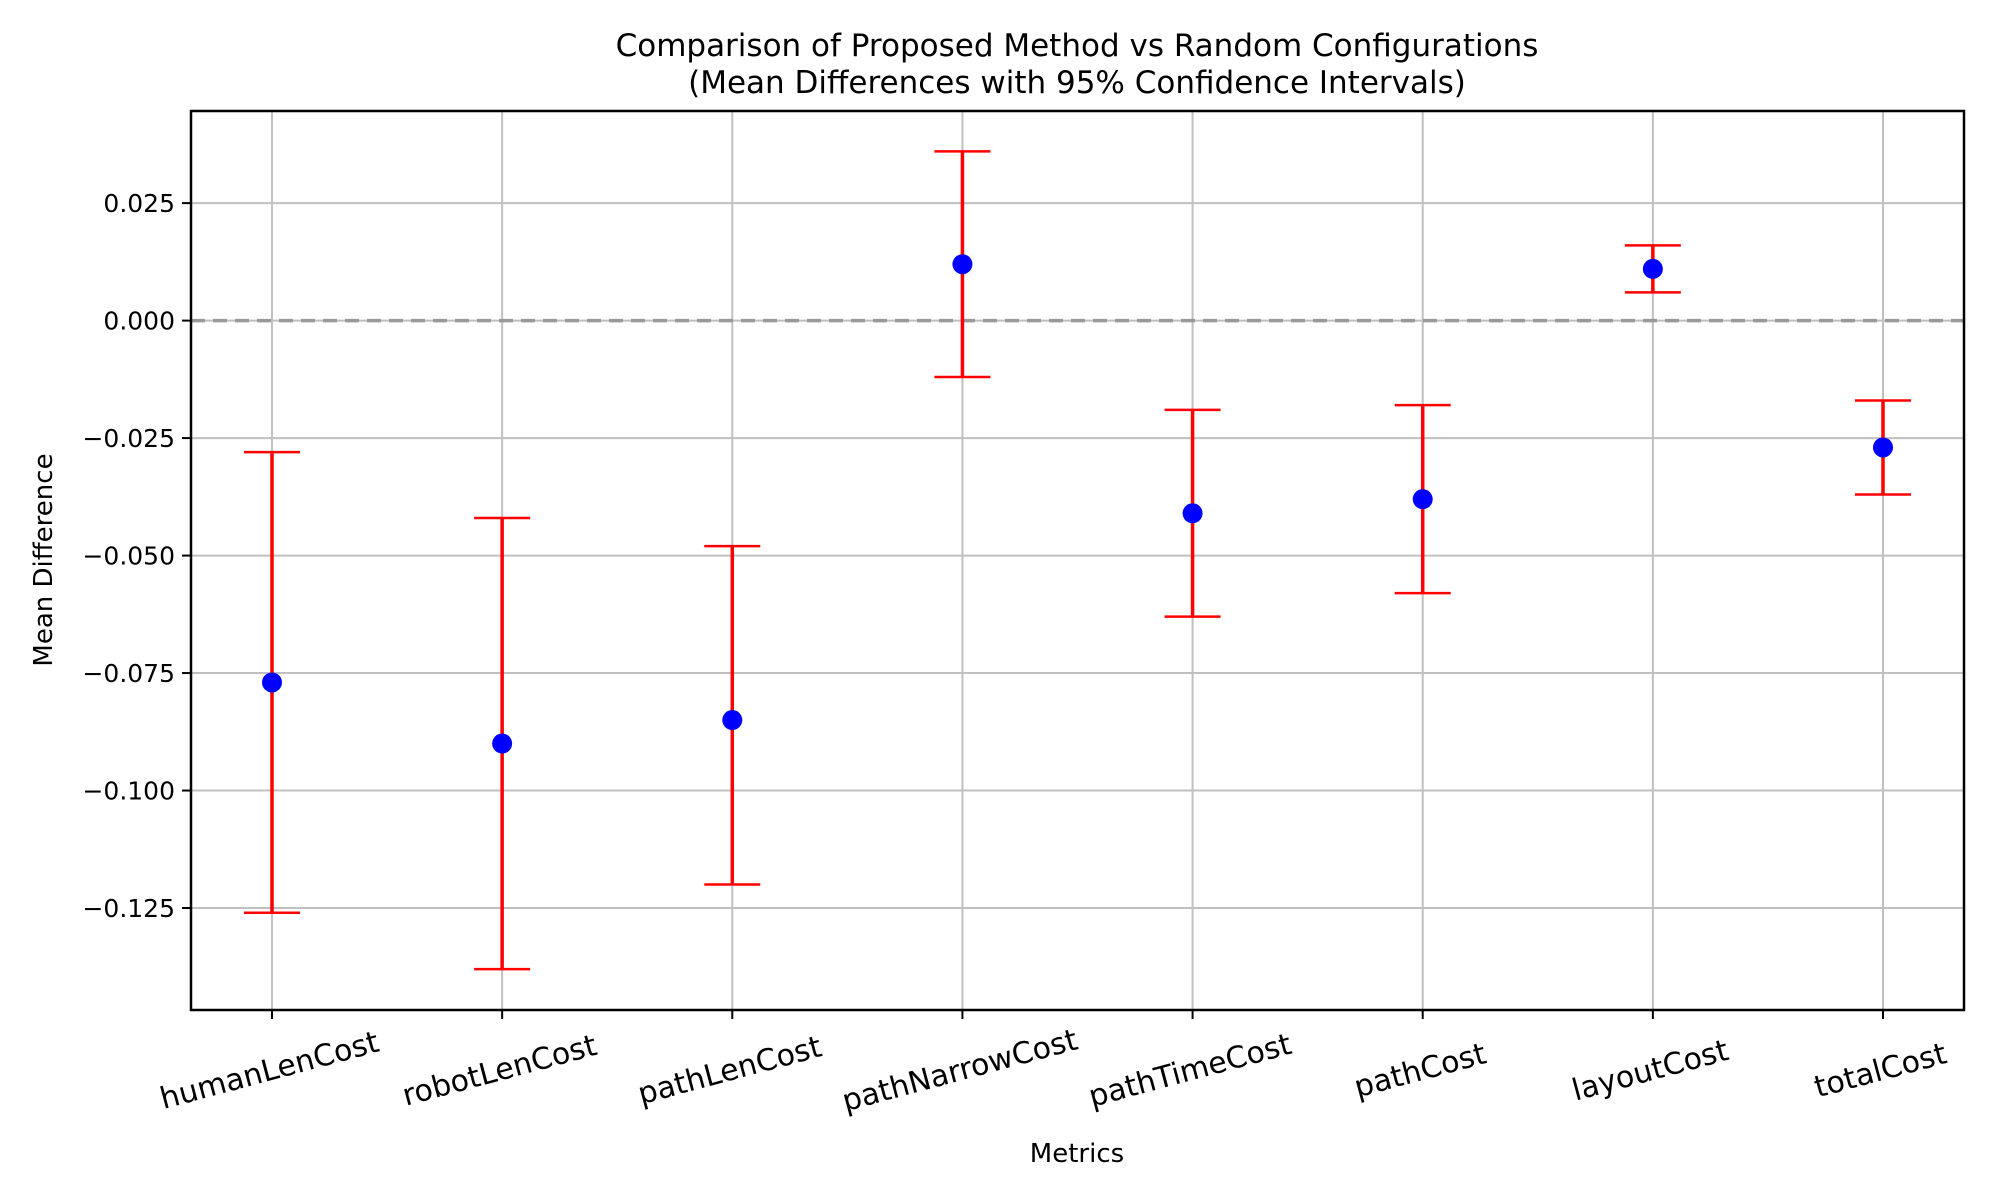  I want to click on errorbar-layoutCost, so click(1652, 269).